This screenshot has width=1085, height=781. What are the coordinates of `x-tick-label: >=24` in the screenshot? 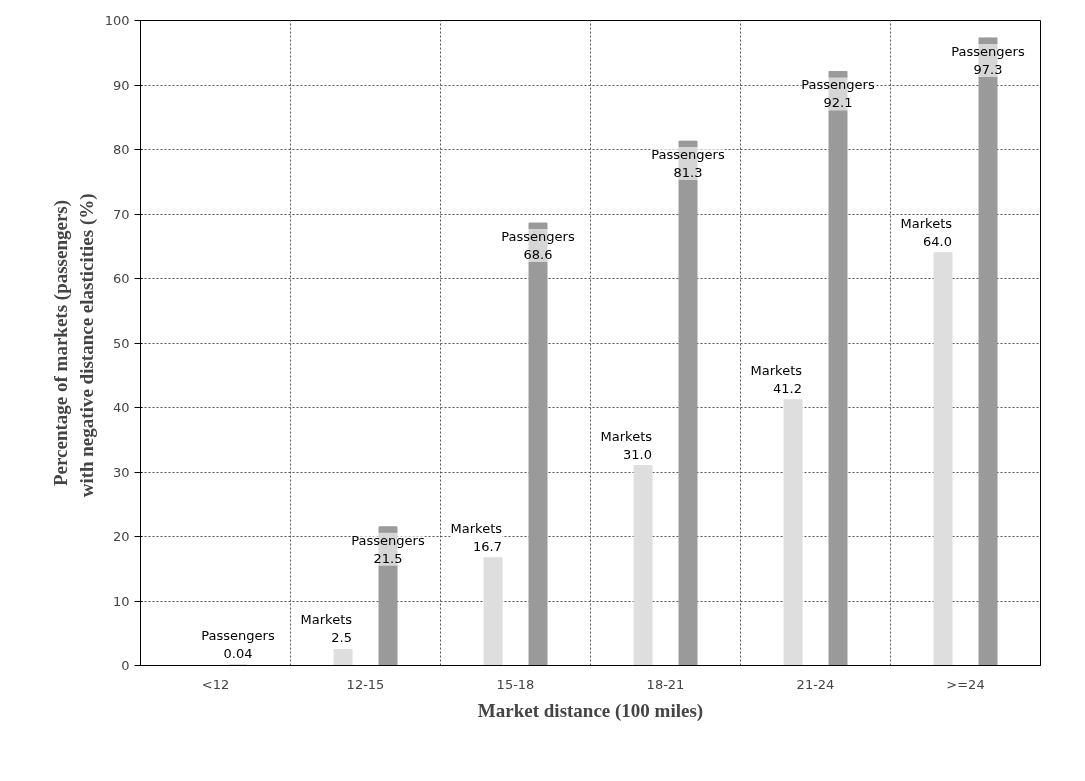 It's located at (965, 684).